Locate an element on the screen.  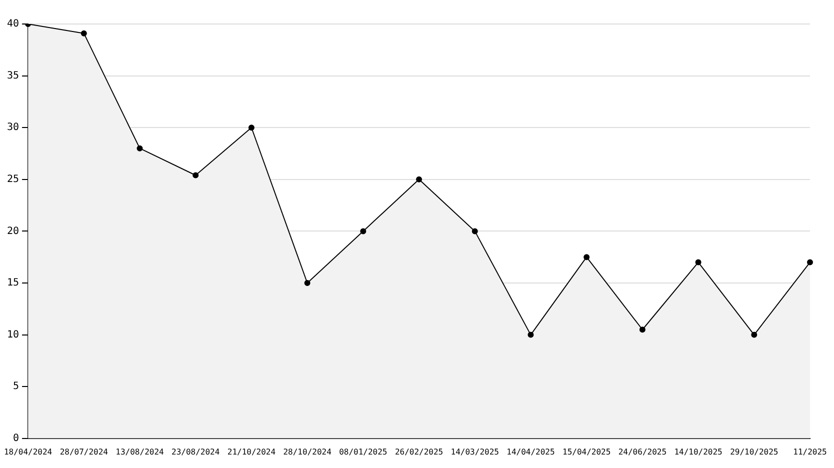
x-tick-label: 28/10/2024 is located at coordinates (307, 451).